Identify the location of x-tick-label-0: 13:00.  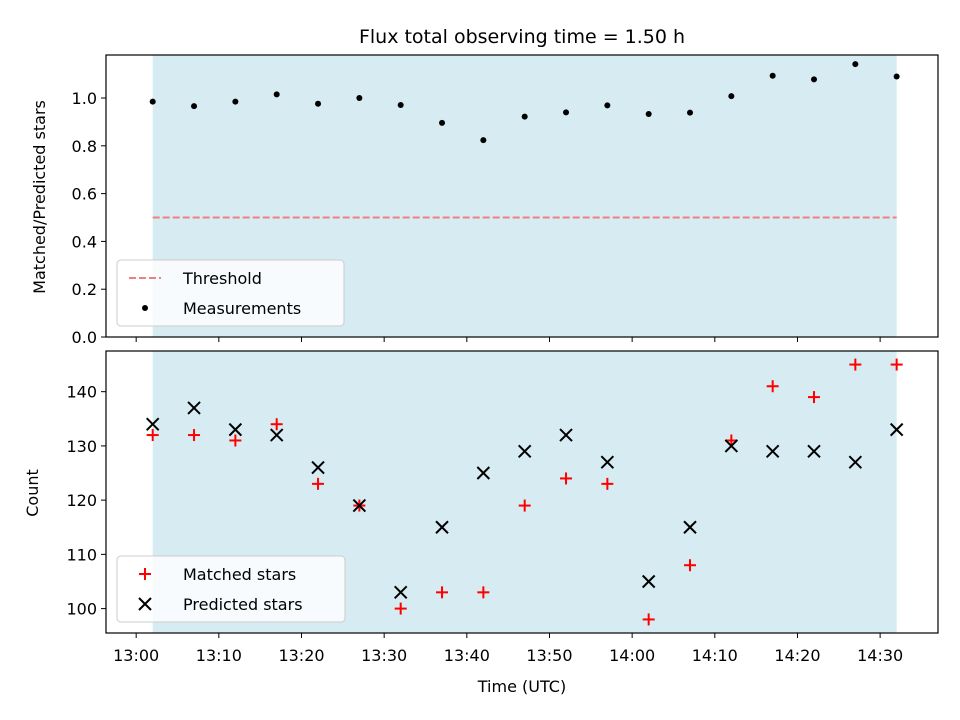
(136, 655).